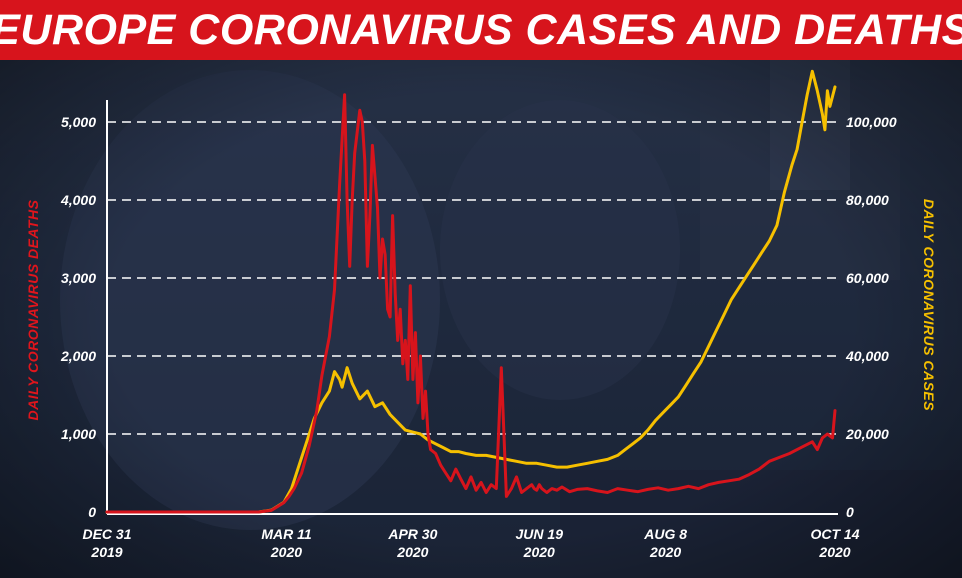 The image size is (962, 578). Describe the element at coordinates (78, 434) in the screenshot. I see `y-tick-left-label: 1,000` at that location.